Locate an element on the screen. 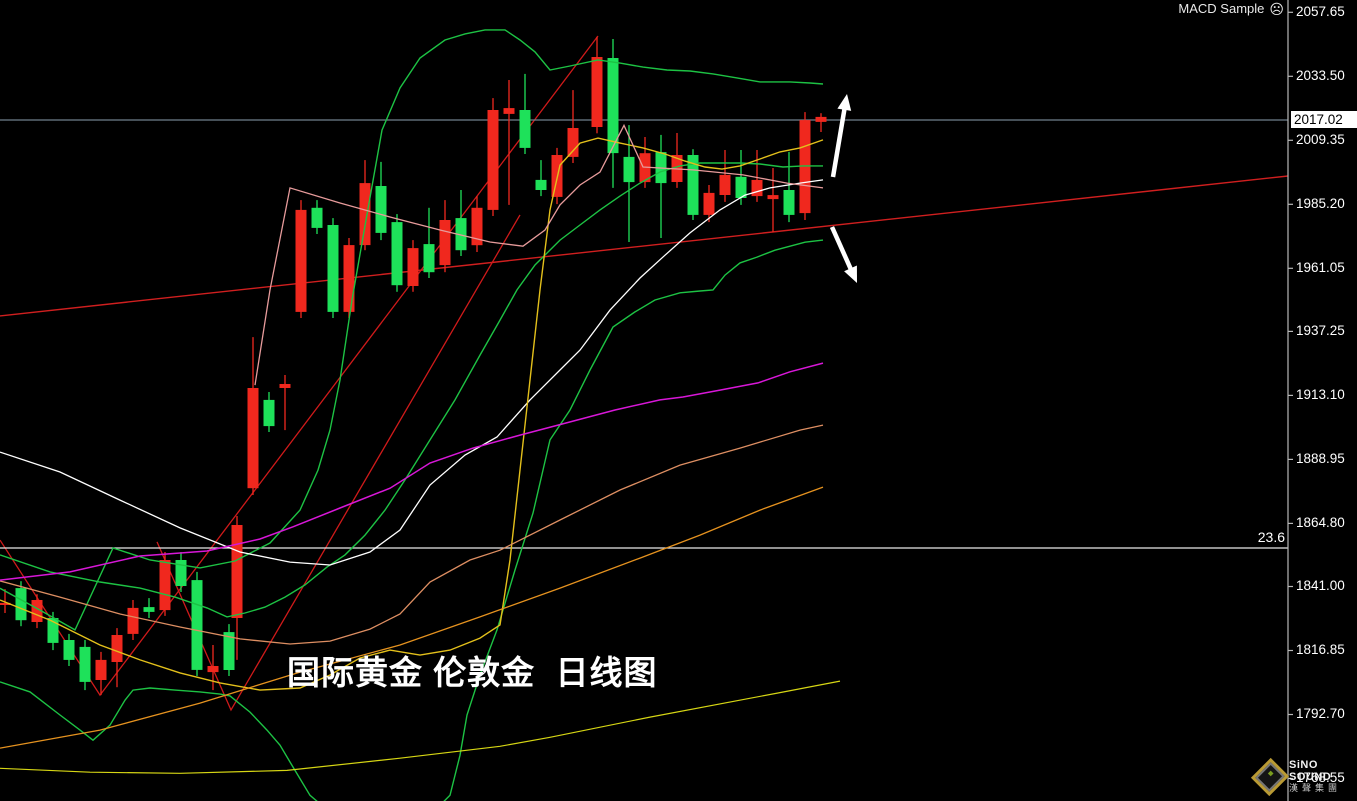 The width and height of the screenshot is (1357, 801). axis-price-label: 1888.95 is located at coordinates (1320, 458).